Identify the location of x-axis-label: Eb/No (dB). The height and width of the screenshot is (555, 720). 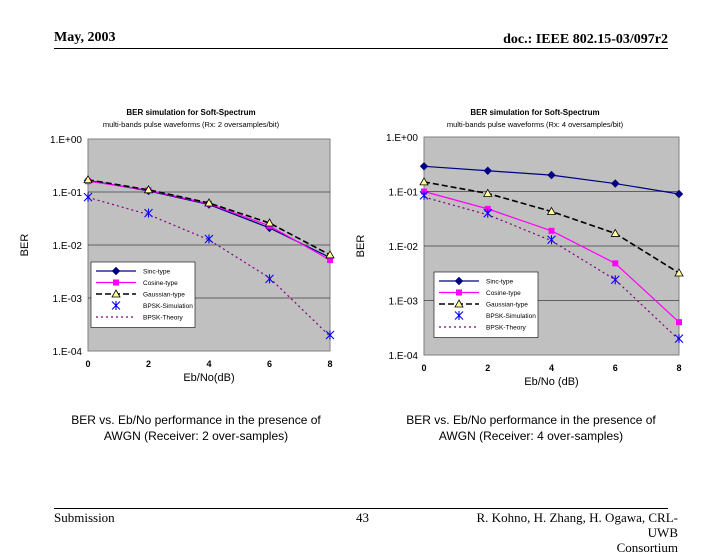
(551, 382).